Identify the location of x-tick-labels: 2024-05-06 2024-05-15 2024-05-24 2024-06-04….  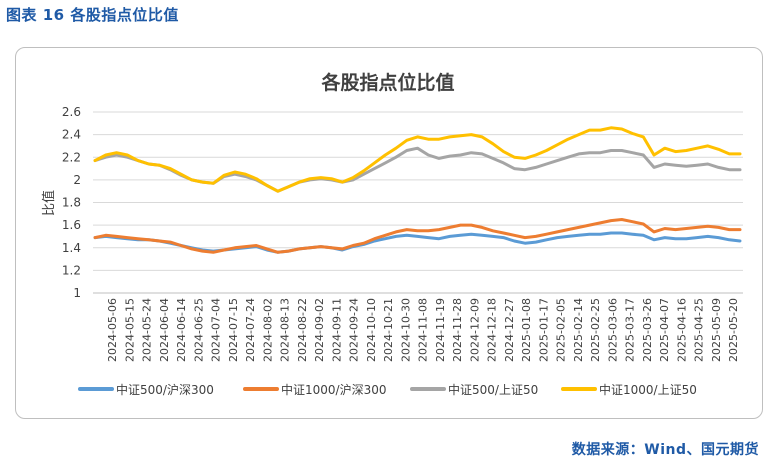
(423, 330).